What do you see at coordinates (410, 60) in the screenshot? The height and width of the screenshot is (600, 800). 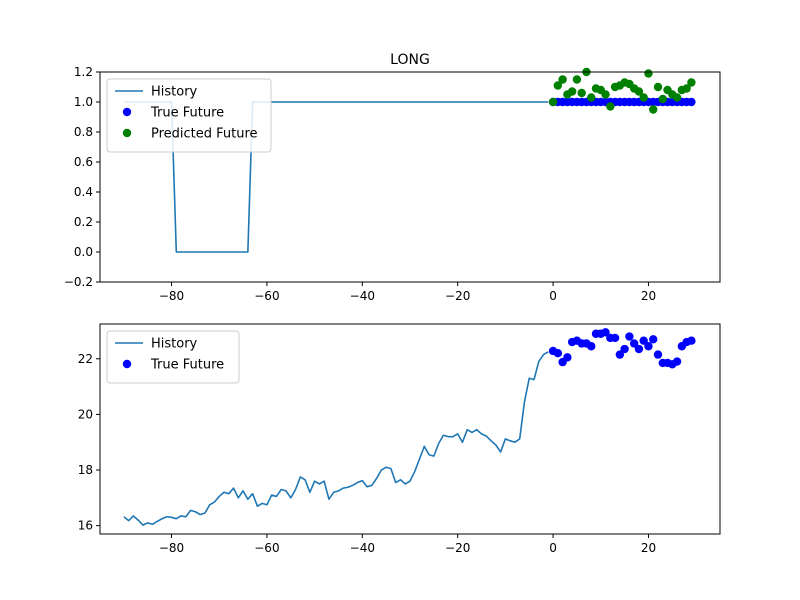 I see `chart-title: LONG` at bounding box center [410, 60].